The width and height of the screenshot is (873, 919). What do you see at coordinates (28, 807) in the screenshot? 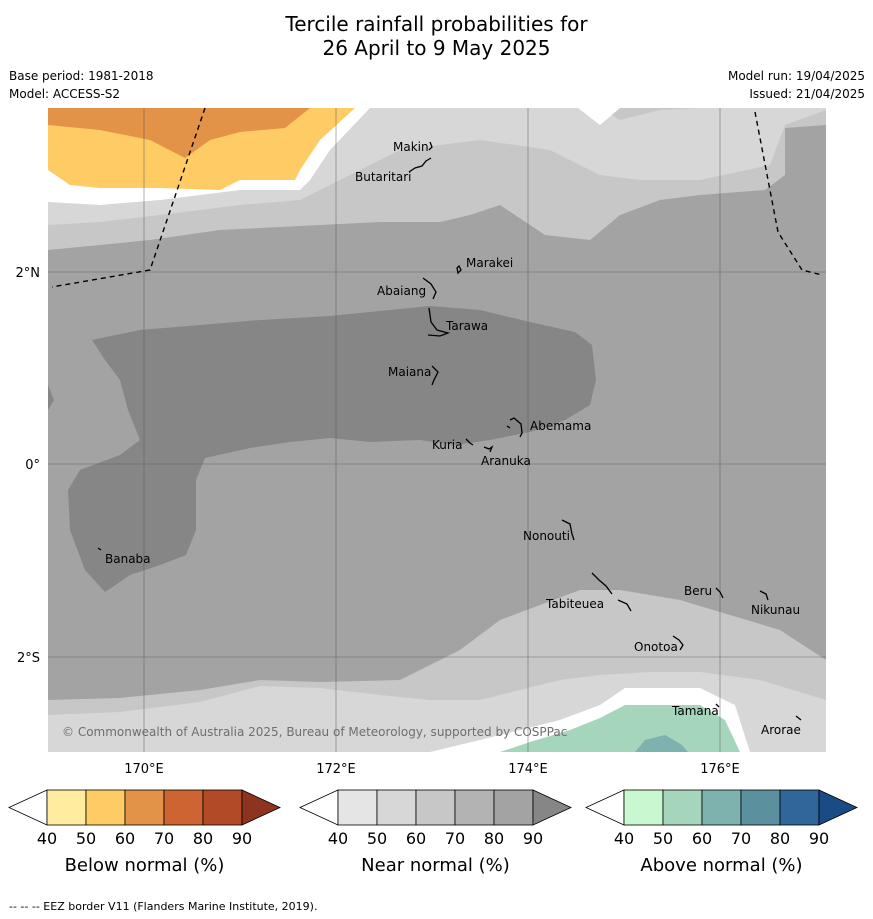
I see `below-normal-lower-extend` at bounding box center [28, 807].